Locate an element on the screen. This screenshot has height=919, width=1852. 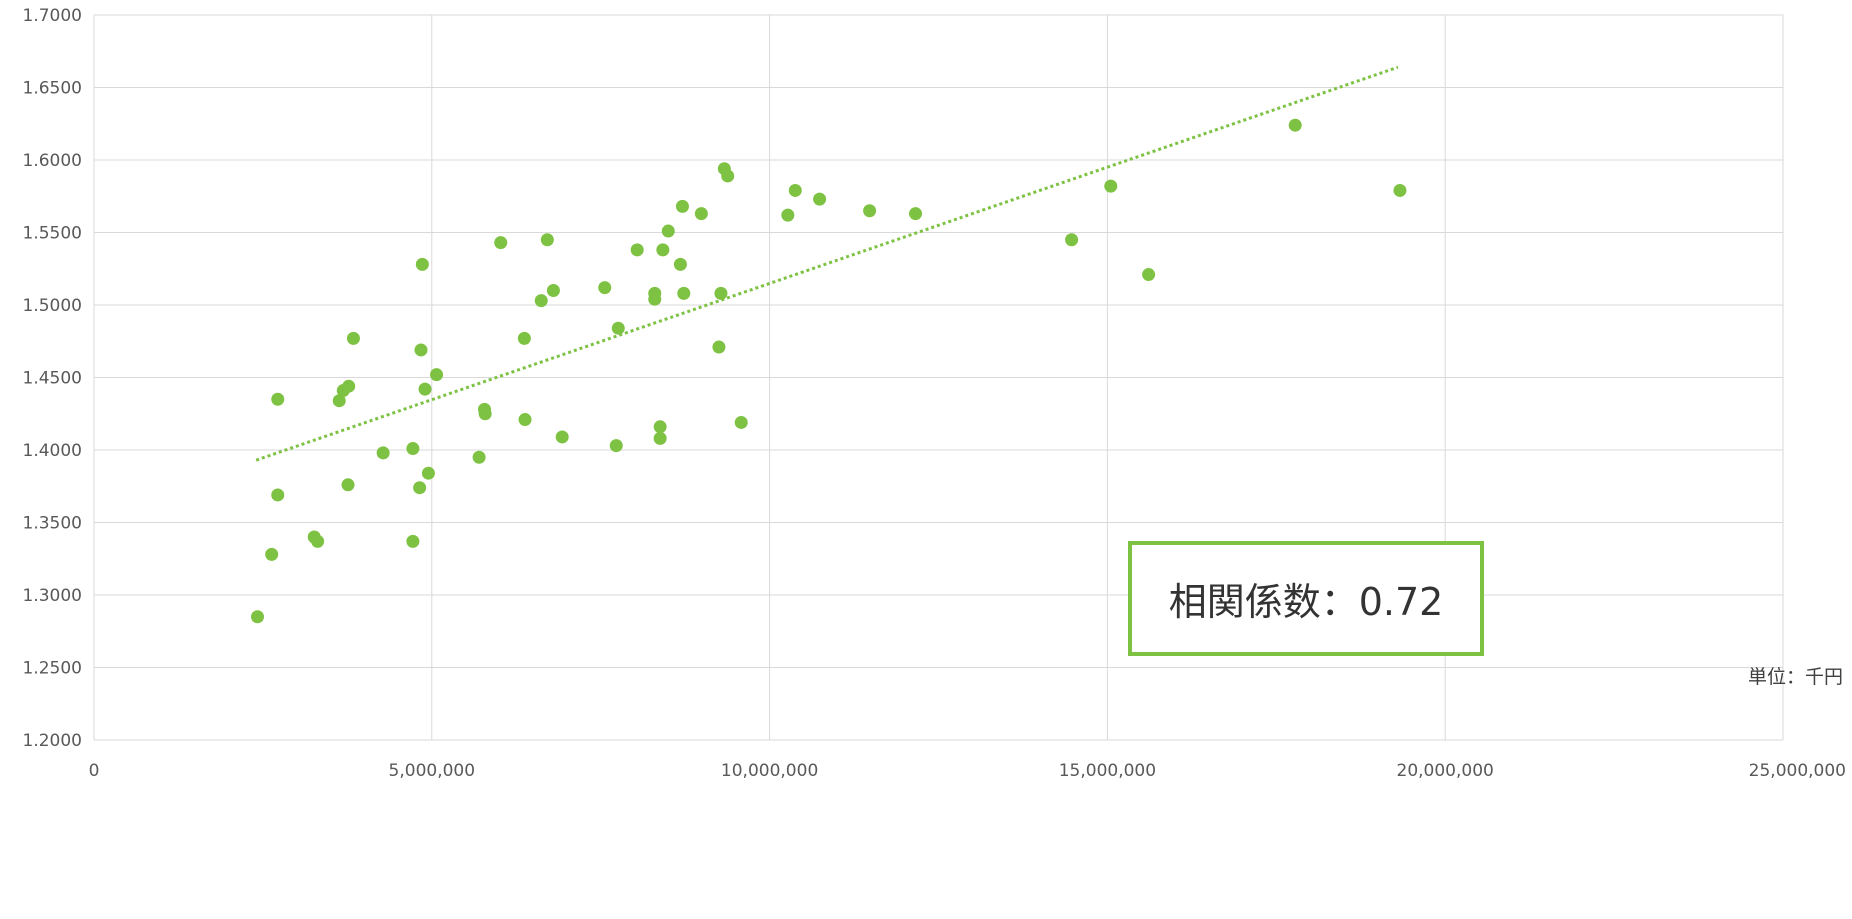
y-tick-label: 1.5000 is located at coordinates (52, 306).